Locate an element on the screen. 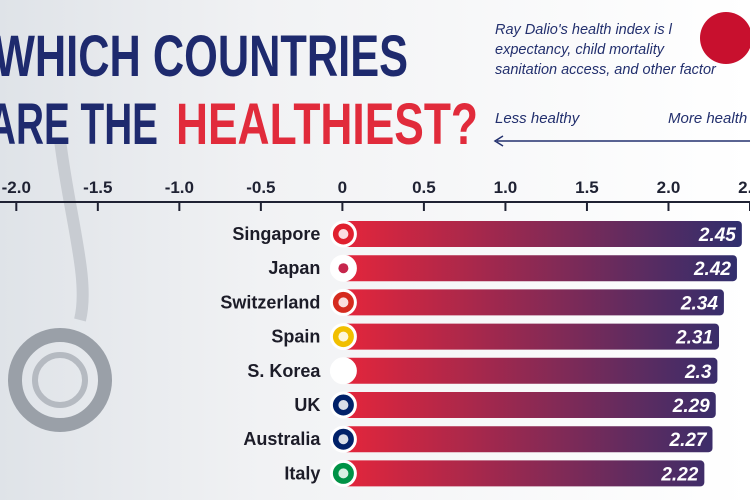 The width and height of the screenshot is (750, 500). watermark is located at coordinates (725, 38).